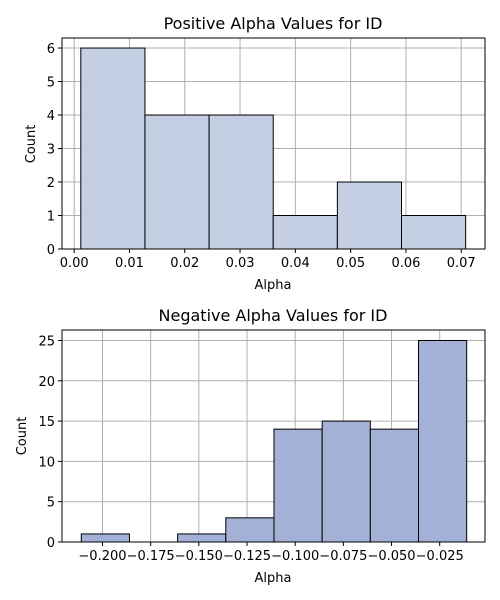 This screenshot has width=500, height=600. Describe the element at coordinates (51, 49) in the screenshot. I see `y-tick-label: 6` at that location.